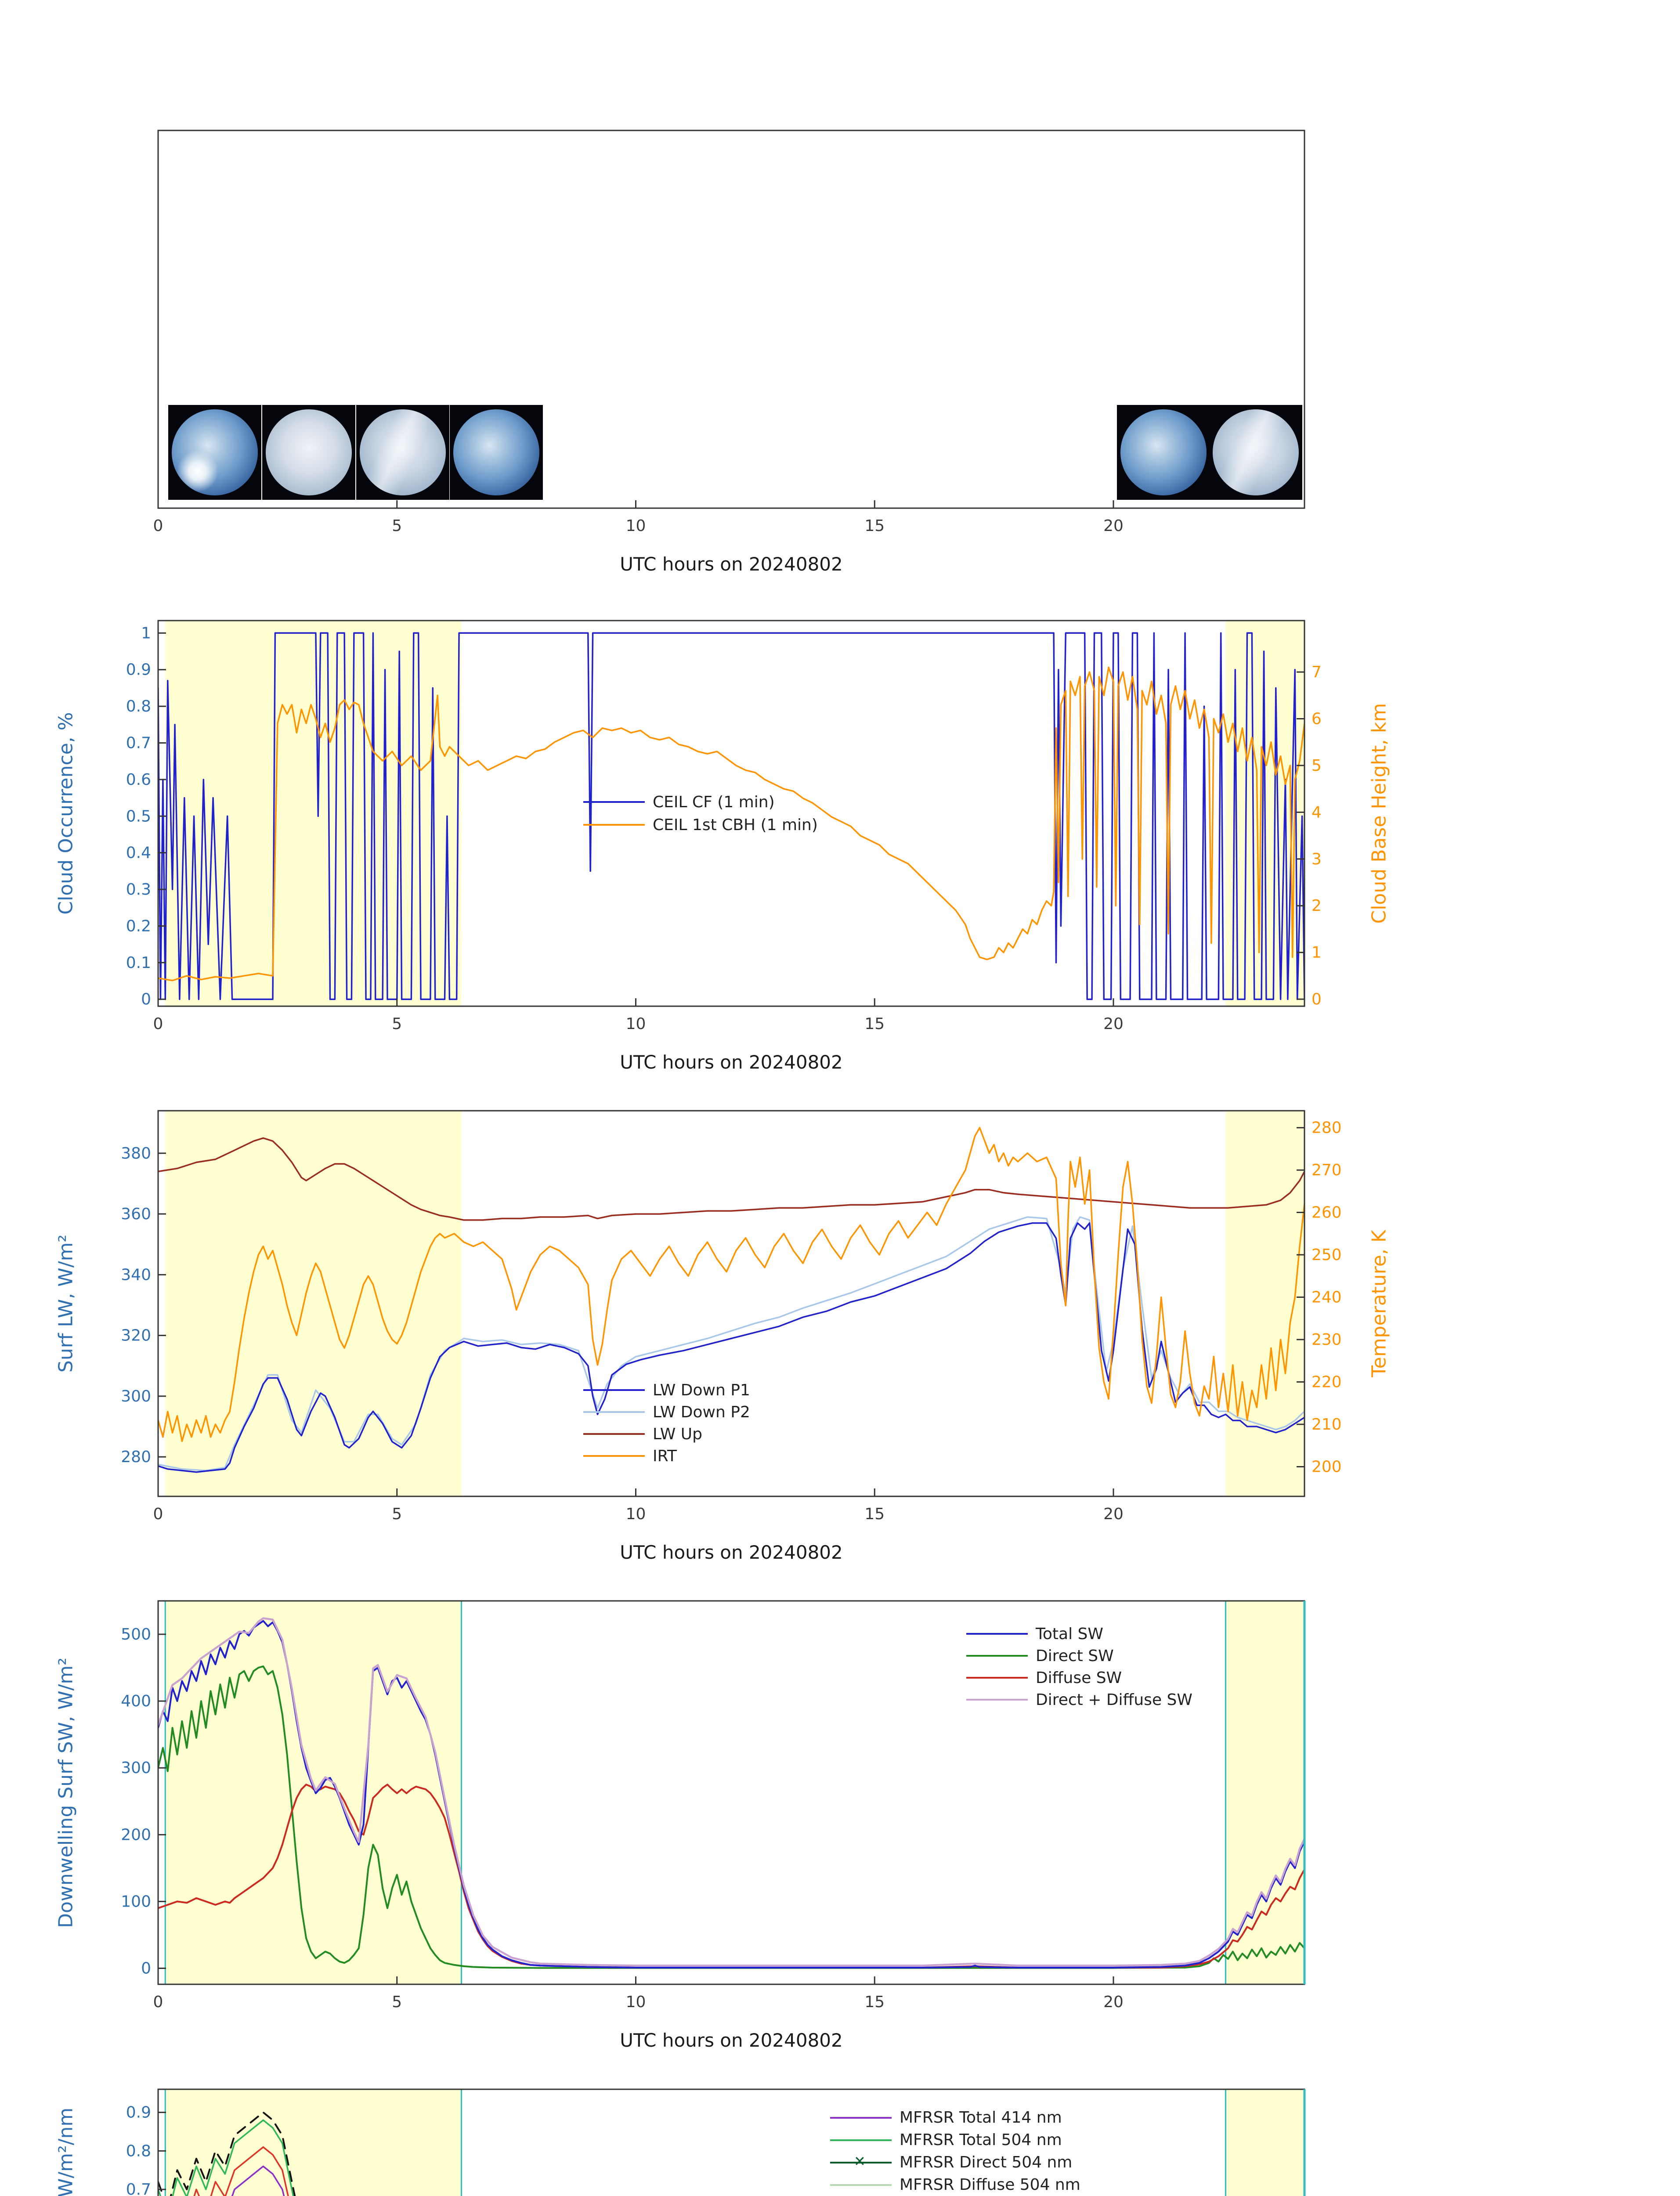  I want to click on series-lw-up, so click(731, 1179).